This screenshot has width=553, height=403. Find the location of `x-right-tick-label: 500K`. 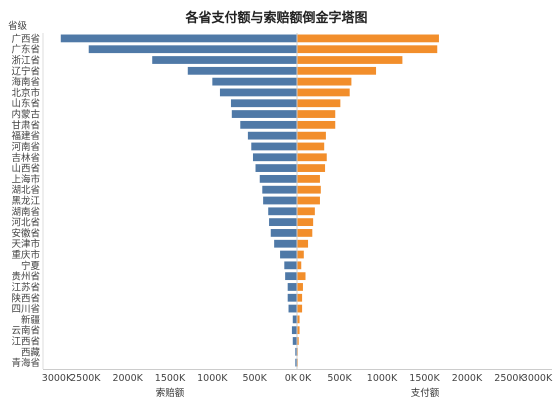

x-right-tick-label: 500K is located at coordinates (339, 378).